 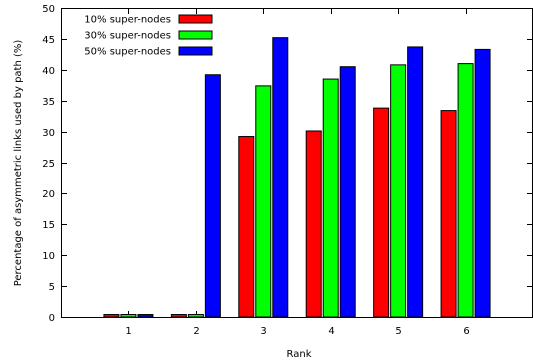 I want to click on x-tick-label: 2, so click(x=196, y=331).